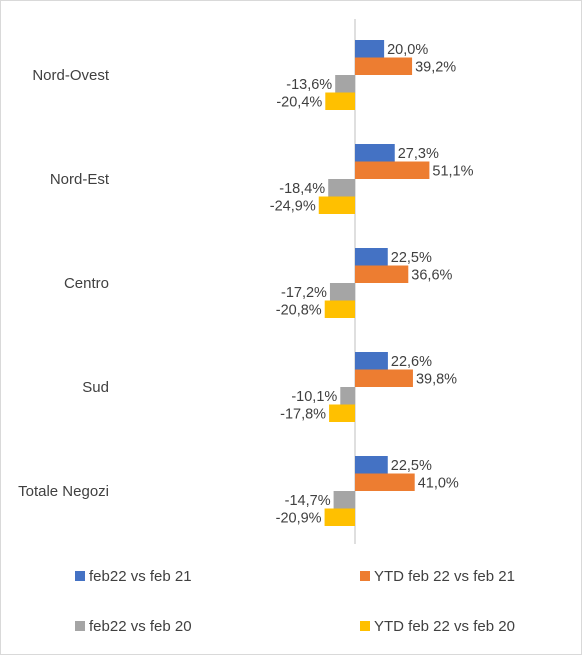  I want to click on data-label-centro-series-2: 36,6%, so click(431, 275).